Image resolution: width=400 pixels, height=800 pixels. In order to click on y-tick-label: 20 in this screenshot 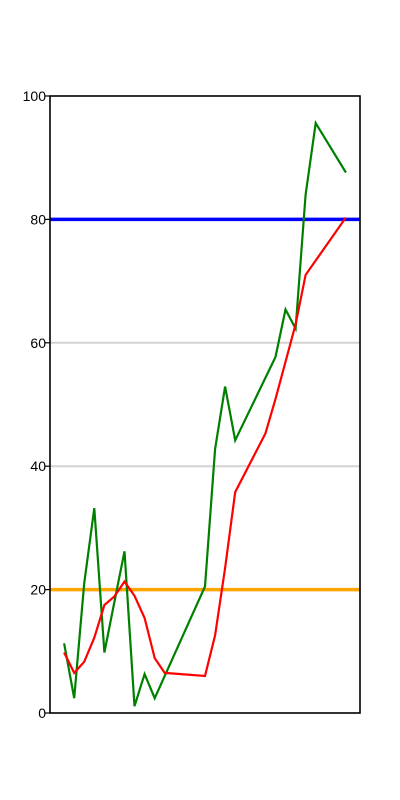, I will do `click(38, 590)`.